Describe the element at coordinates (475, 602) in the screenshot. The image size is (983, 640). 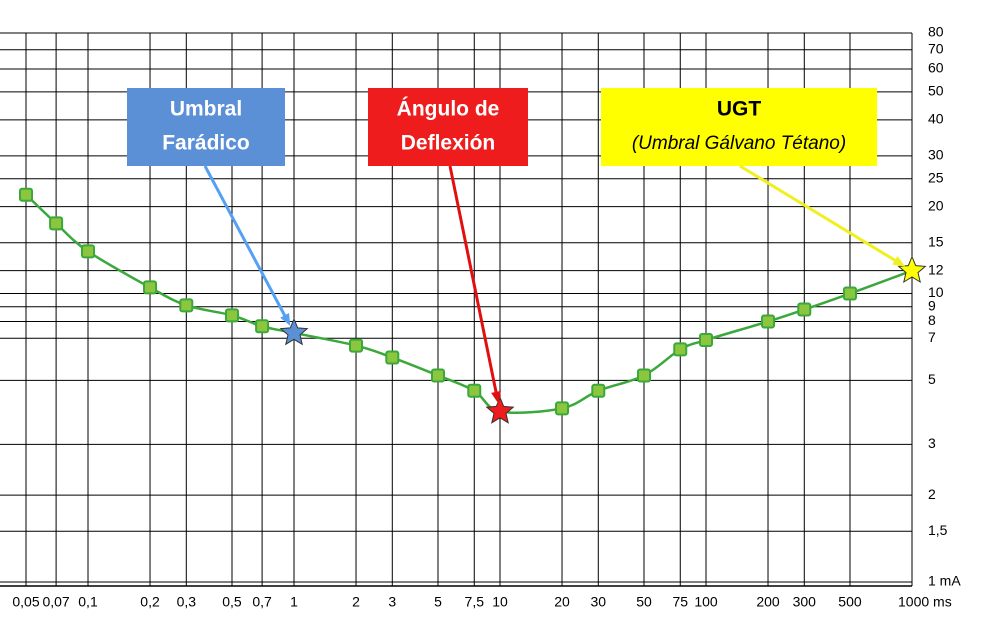
I see `x-tick-label: 7,5` at that location.